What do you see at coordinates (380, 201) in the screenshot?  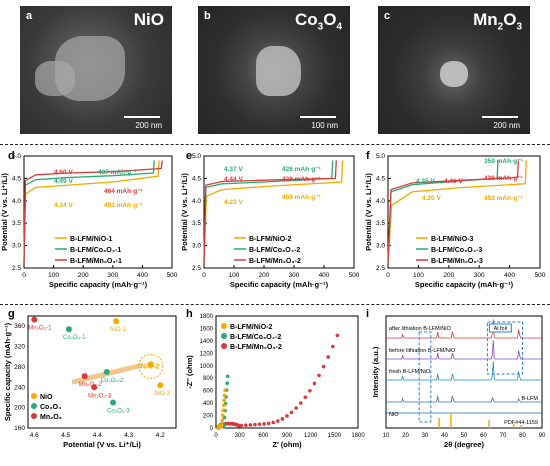 I see `y-tick-label: 4.0` at bounding box center [380, 201].